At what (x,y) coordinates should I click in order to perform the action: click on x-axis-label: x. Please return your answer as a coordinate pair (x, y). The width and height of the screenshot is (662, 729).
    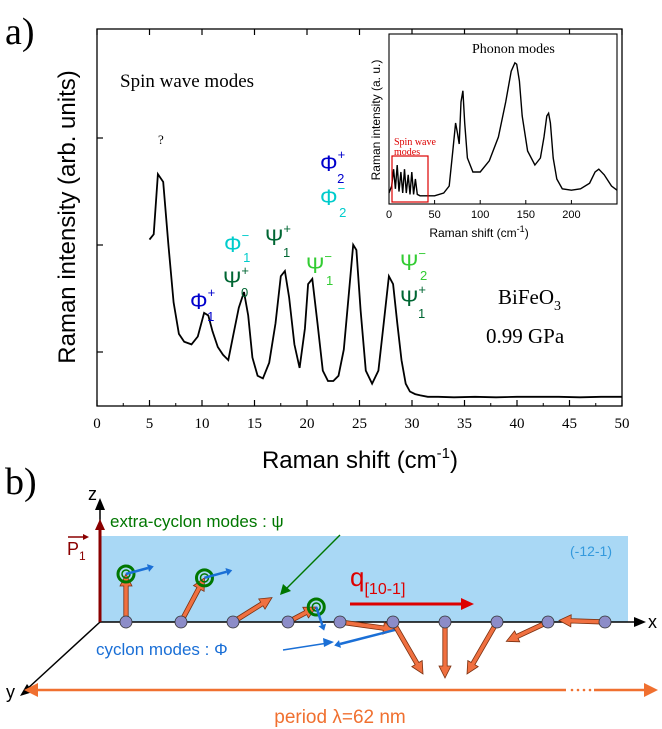
    Looking at the image, I should click on (652, 622).